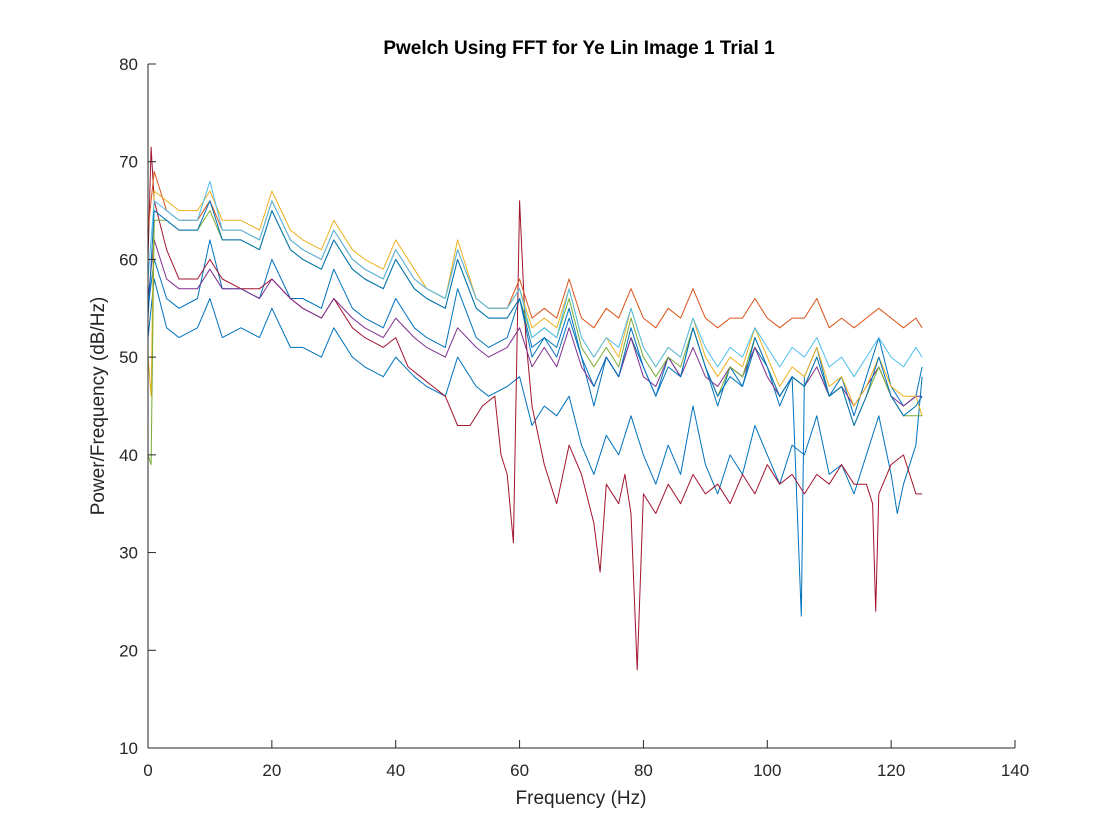 The image size is (1120, 840). I want to click on y-tick-label: 60, so click(128, 259).